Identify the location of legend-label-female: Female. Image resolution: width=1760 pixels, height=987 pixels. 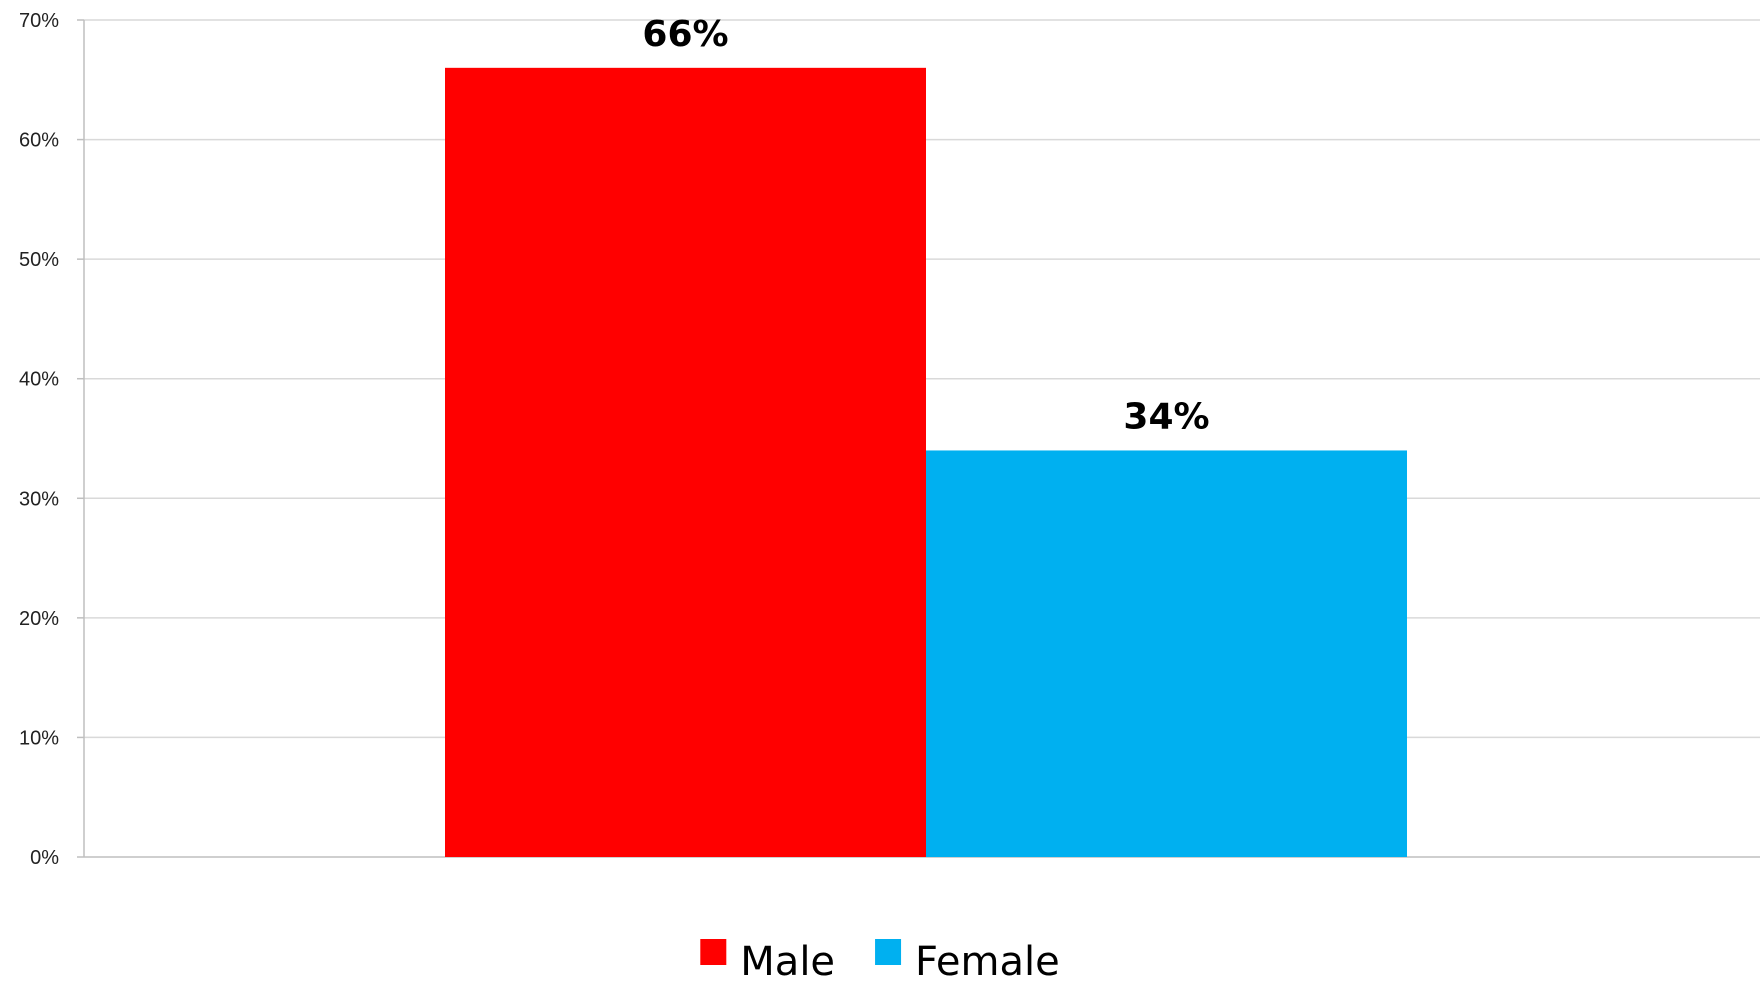
(987, 962).